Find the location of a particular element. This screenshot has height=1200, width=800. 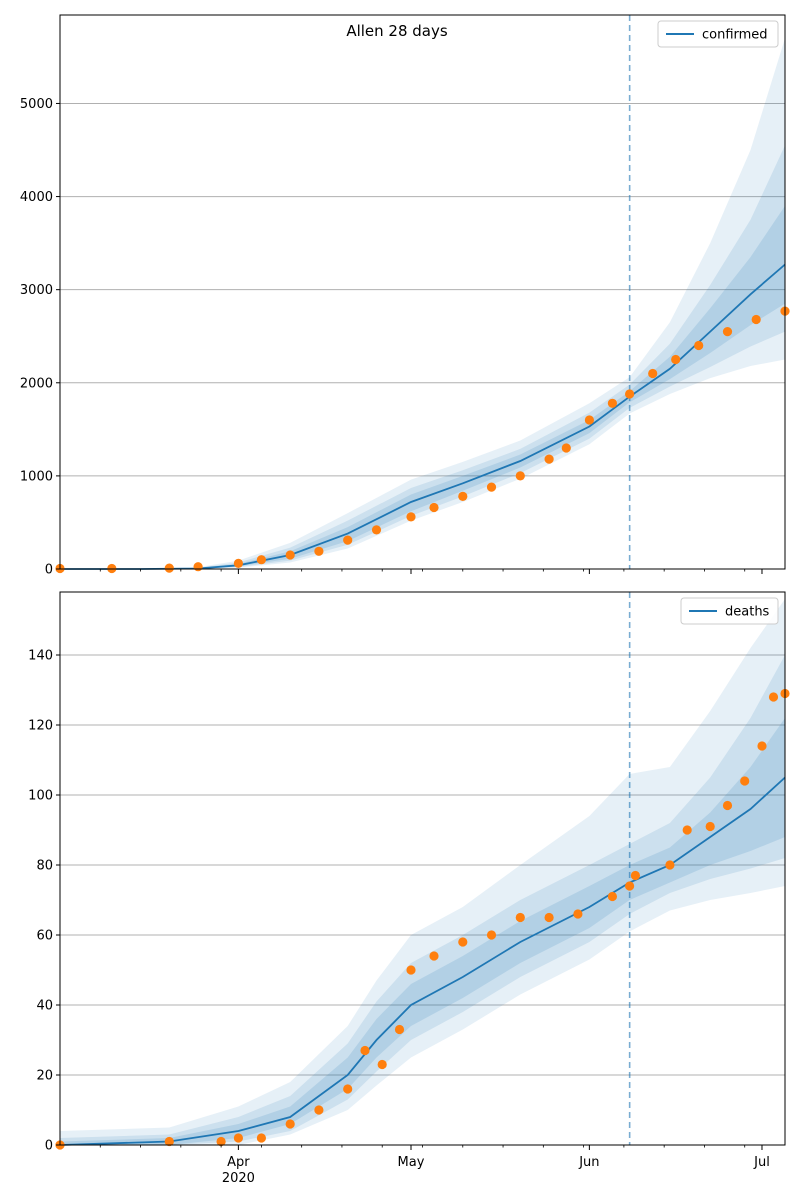

confirmed-y-tick-label: 2000 is located at coordinates (36, 383).